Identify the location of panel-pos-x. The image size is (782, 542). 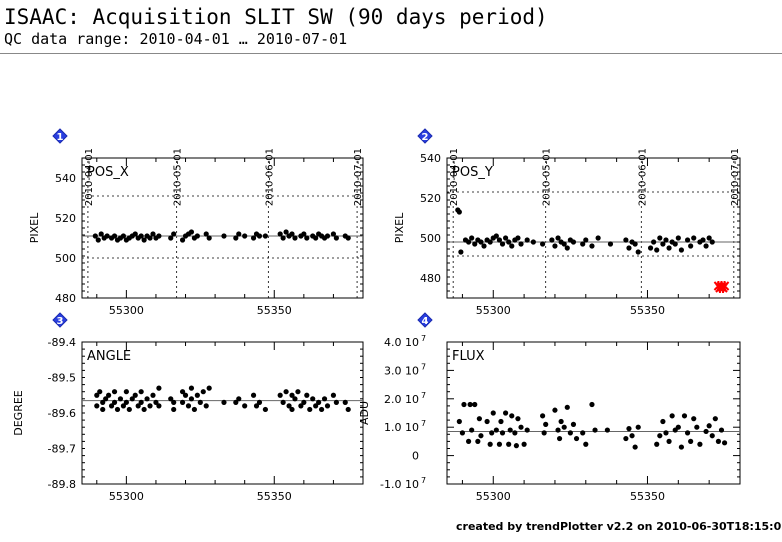
(208, 213).